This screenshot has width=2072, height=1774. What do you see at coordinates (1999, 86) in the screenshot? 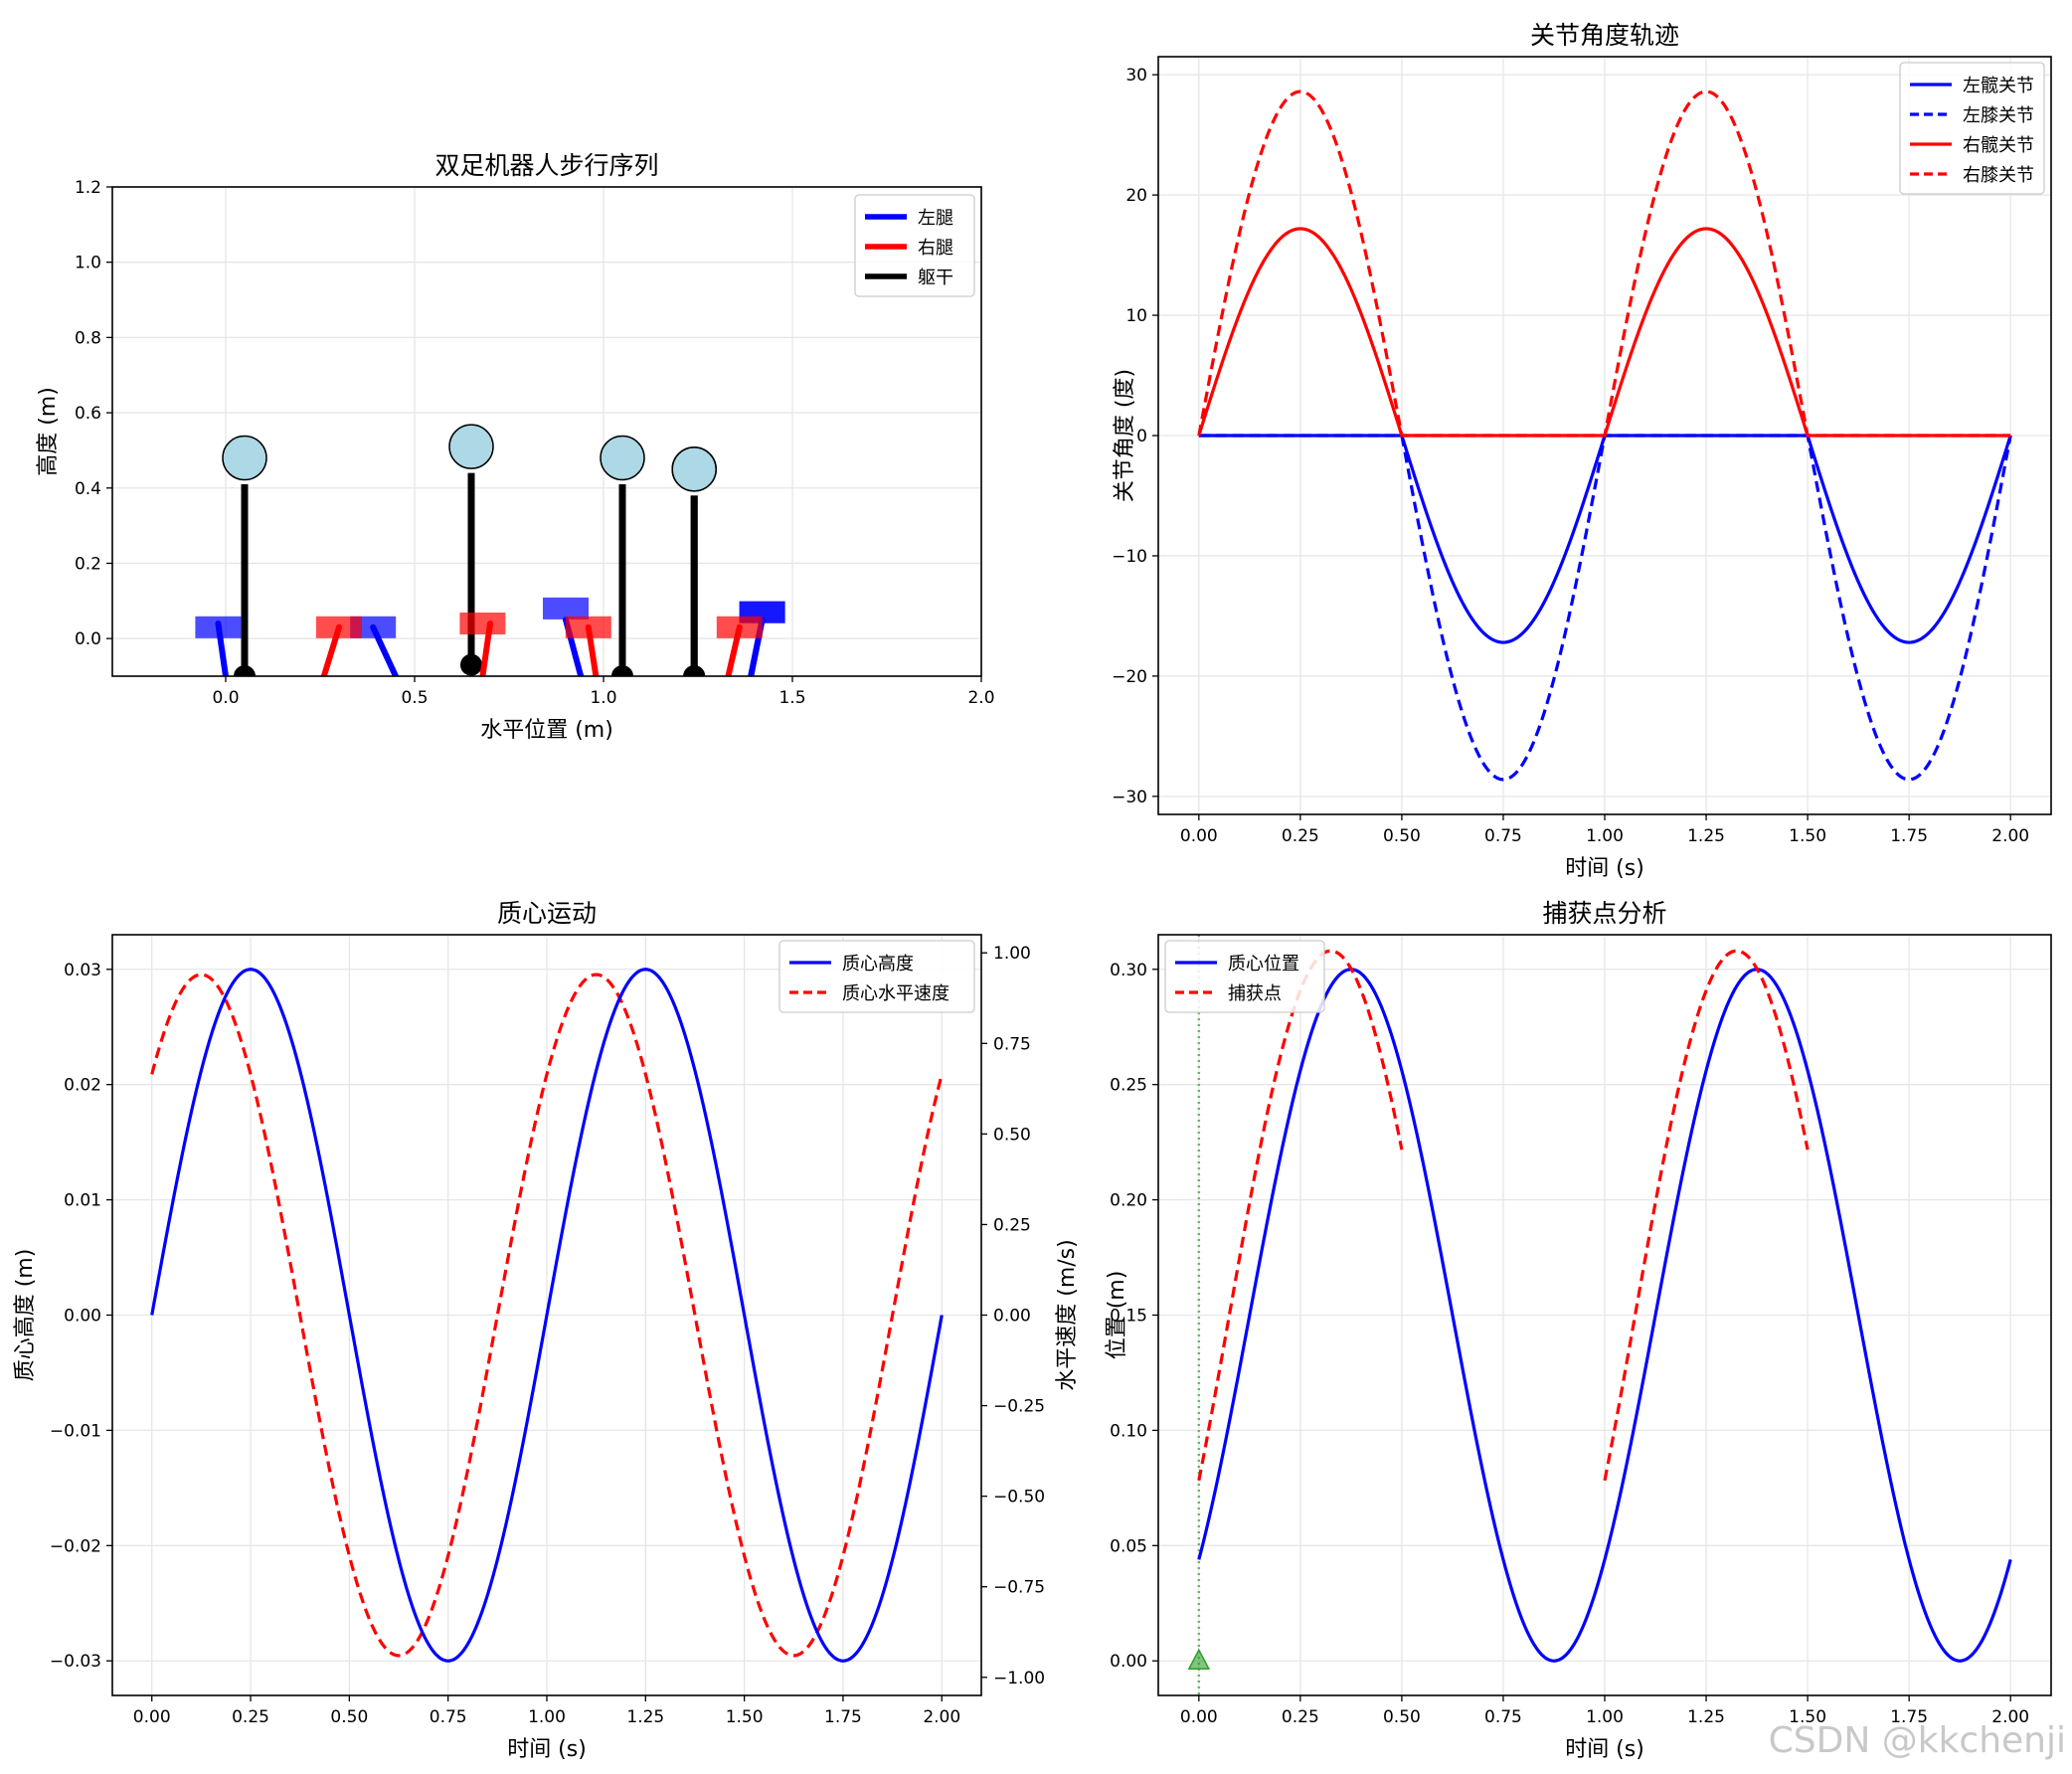
I see `legend-label: 左髋关节` at bounding box center [1999, 86].